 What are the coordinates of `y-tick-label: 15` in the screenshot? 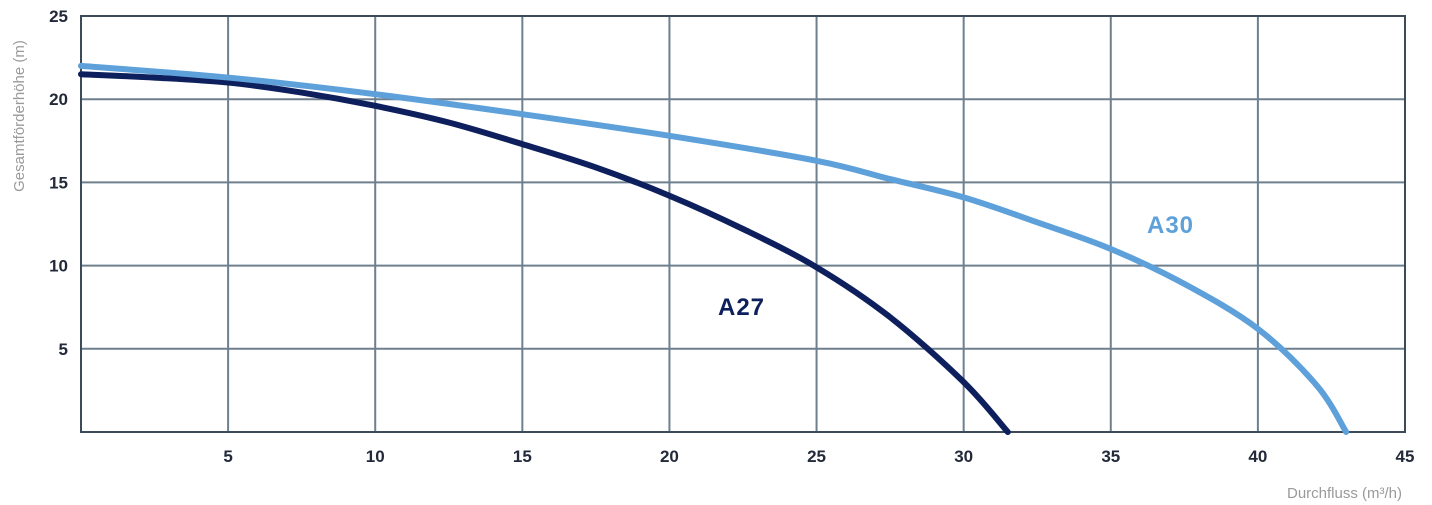 It's located at (58, 182).